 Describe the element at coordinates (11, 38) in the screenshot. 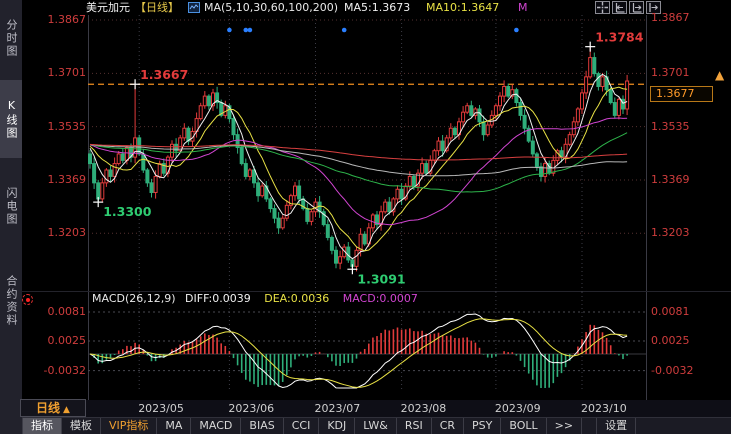

I see `tab-time-chart: 分时图` at that location.